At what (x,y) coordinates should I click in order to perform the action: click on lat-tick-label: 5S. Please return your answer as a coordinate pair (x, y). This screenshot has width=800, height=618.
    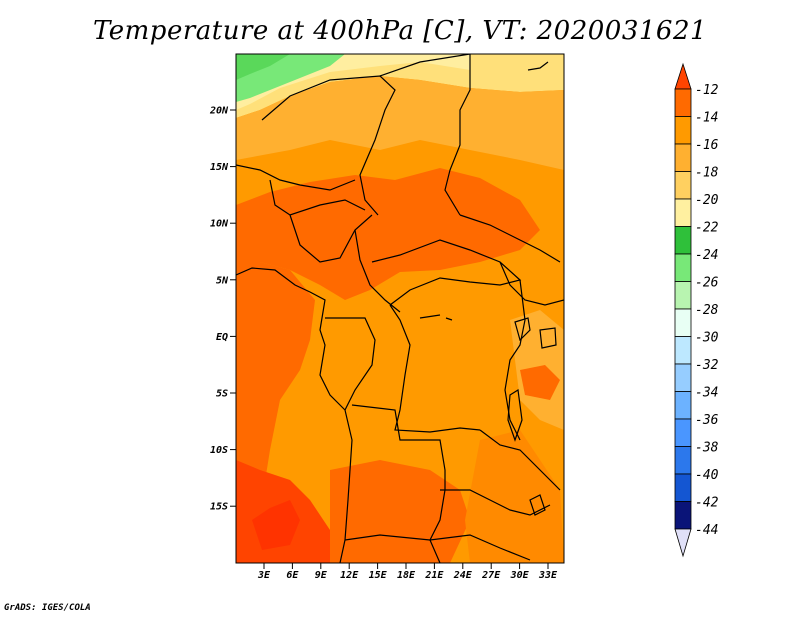
    Looking at the image, I should click on (222, 394).